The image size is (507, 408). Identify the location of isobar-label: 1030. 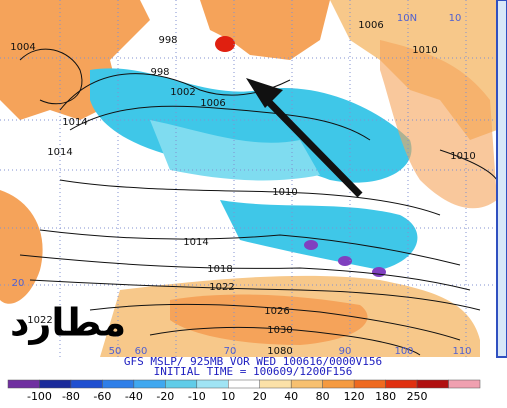
(279, 330).